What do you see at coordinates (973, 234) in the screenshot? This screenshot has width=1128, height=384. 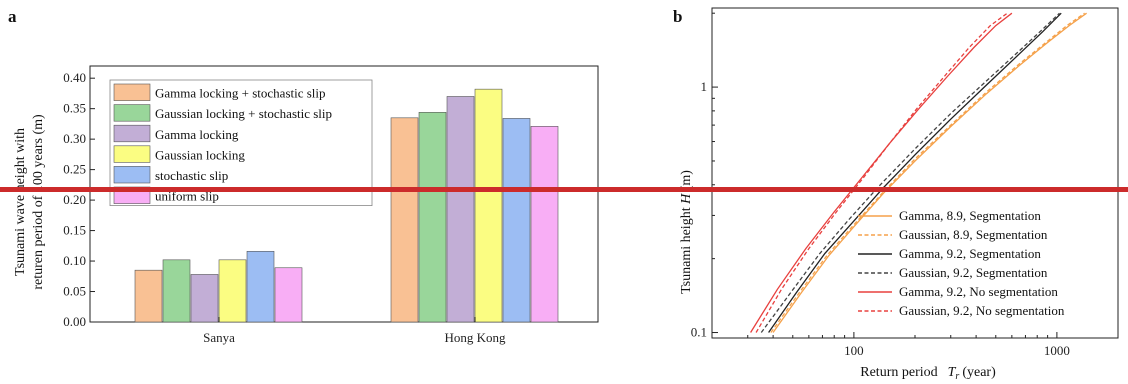 I see `line-legend-label: Gaussian, 8.9, Segmentation` at bounding box center [973, 234].